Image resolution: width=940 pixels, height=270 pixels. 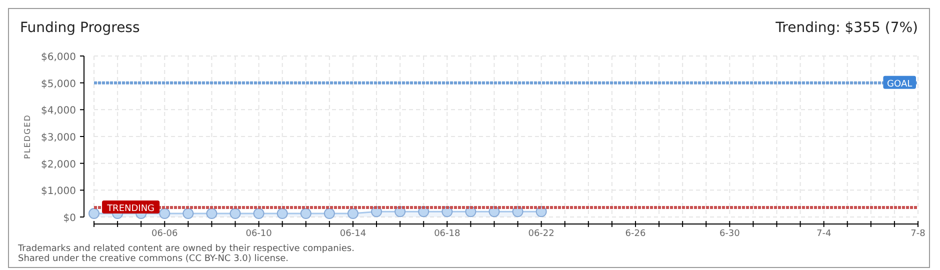 I want to click on y-tick-label: $4,000, so click(x=58, y=111).